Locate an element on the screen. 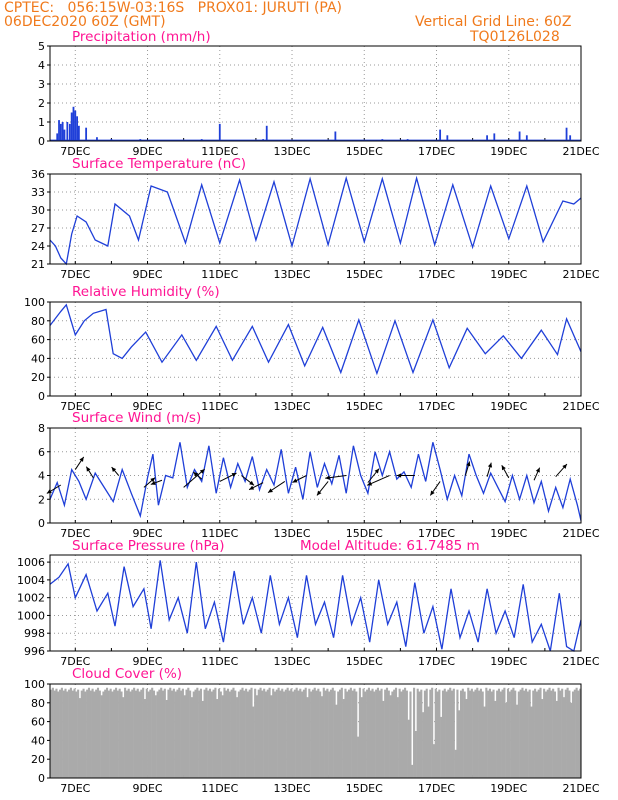 The image size is (618, 800). x-tick-label: 21DEC is located at coordinates (580, 661).